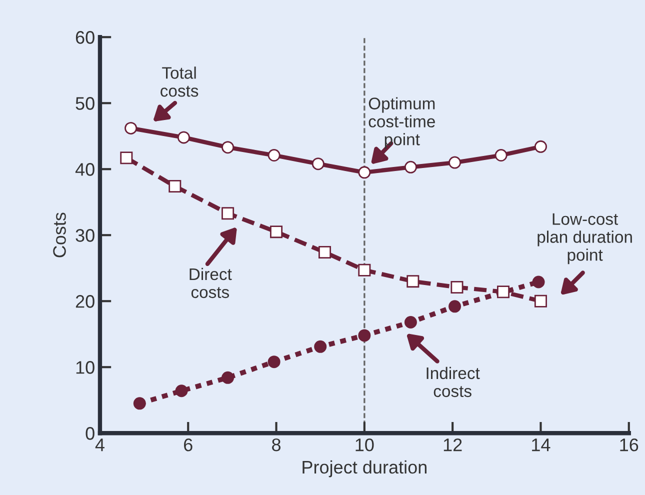 The height and width of the screenshot is (495, 645). What do you see at coordinates (188, 445) in the screenshot?
I see `x-tick-label: 6` at bounding box center [188, 445].